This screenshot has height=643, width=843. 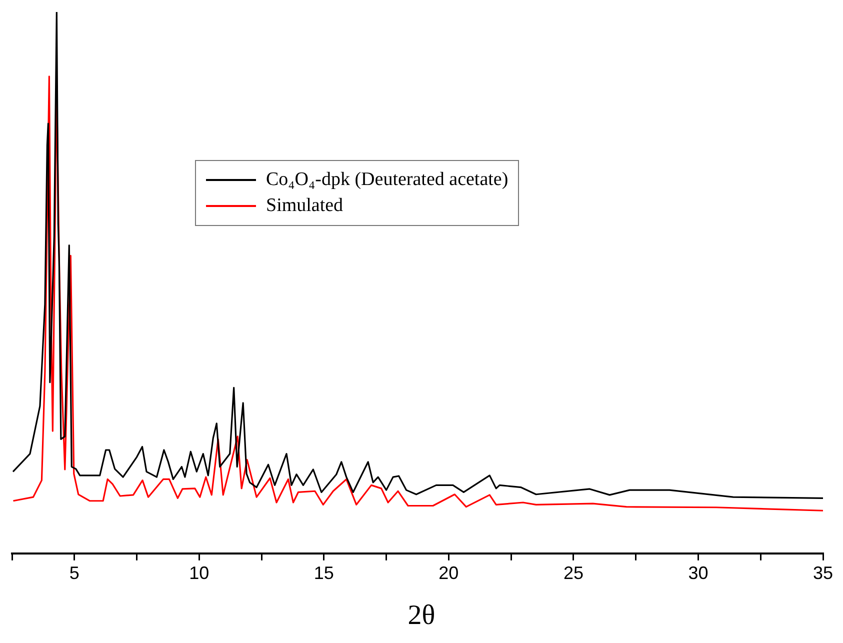 I want to click on x-tick-label: 25, so click(x=573, y=573).